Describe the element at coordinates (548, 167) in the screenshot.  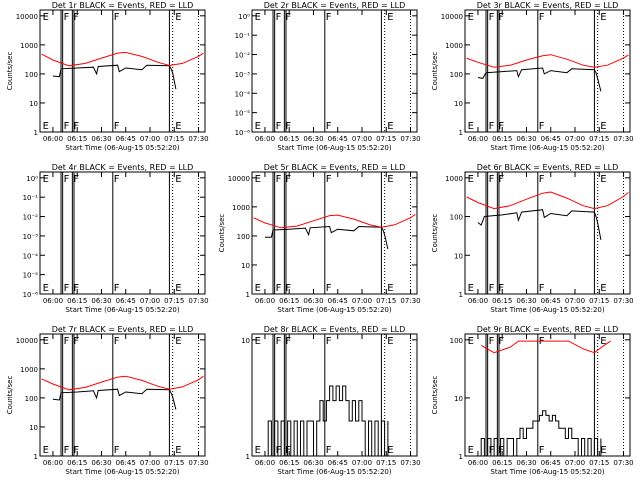
I see `chart-title: Det 6r BLACK = Events, RED = LLD` at that location.